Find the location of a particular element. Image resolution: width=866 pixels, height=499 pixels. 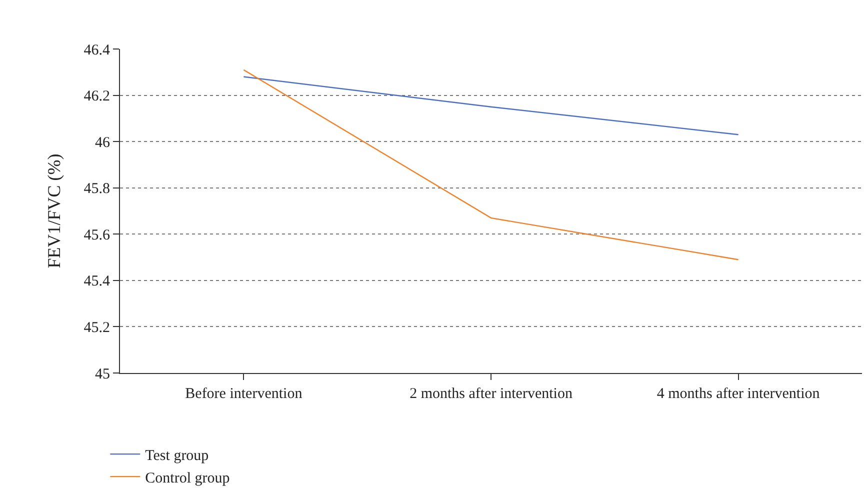

x-tick-label: 2 months after intervention is located at coordinates (491, 394).